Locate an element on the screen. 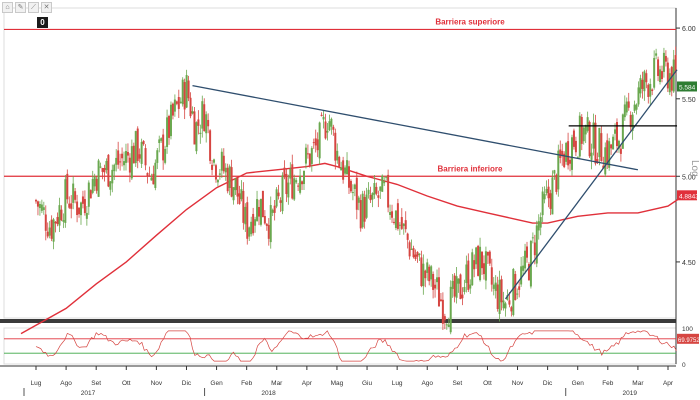 Image resolution: width=700 pixels, height=400 pixels. x-tick-label: Mag is located at coordinates (337, 383).